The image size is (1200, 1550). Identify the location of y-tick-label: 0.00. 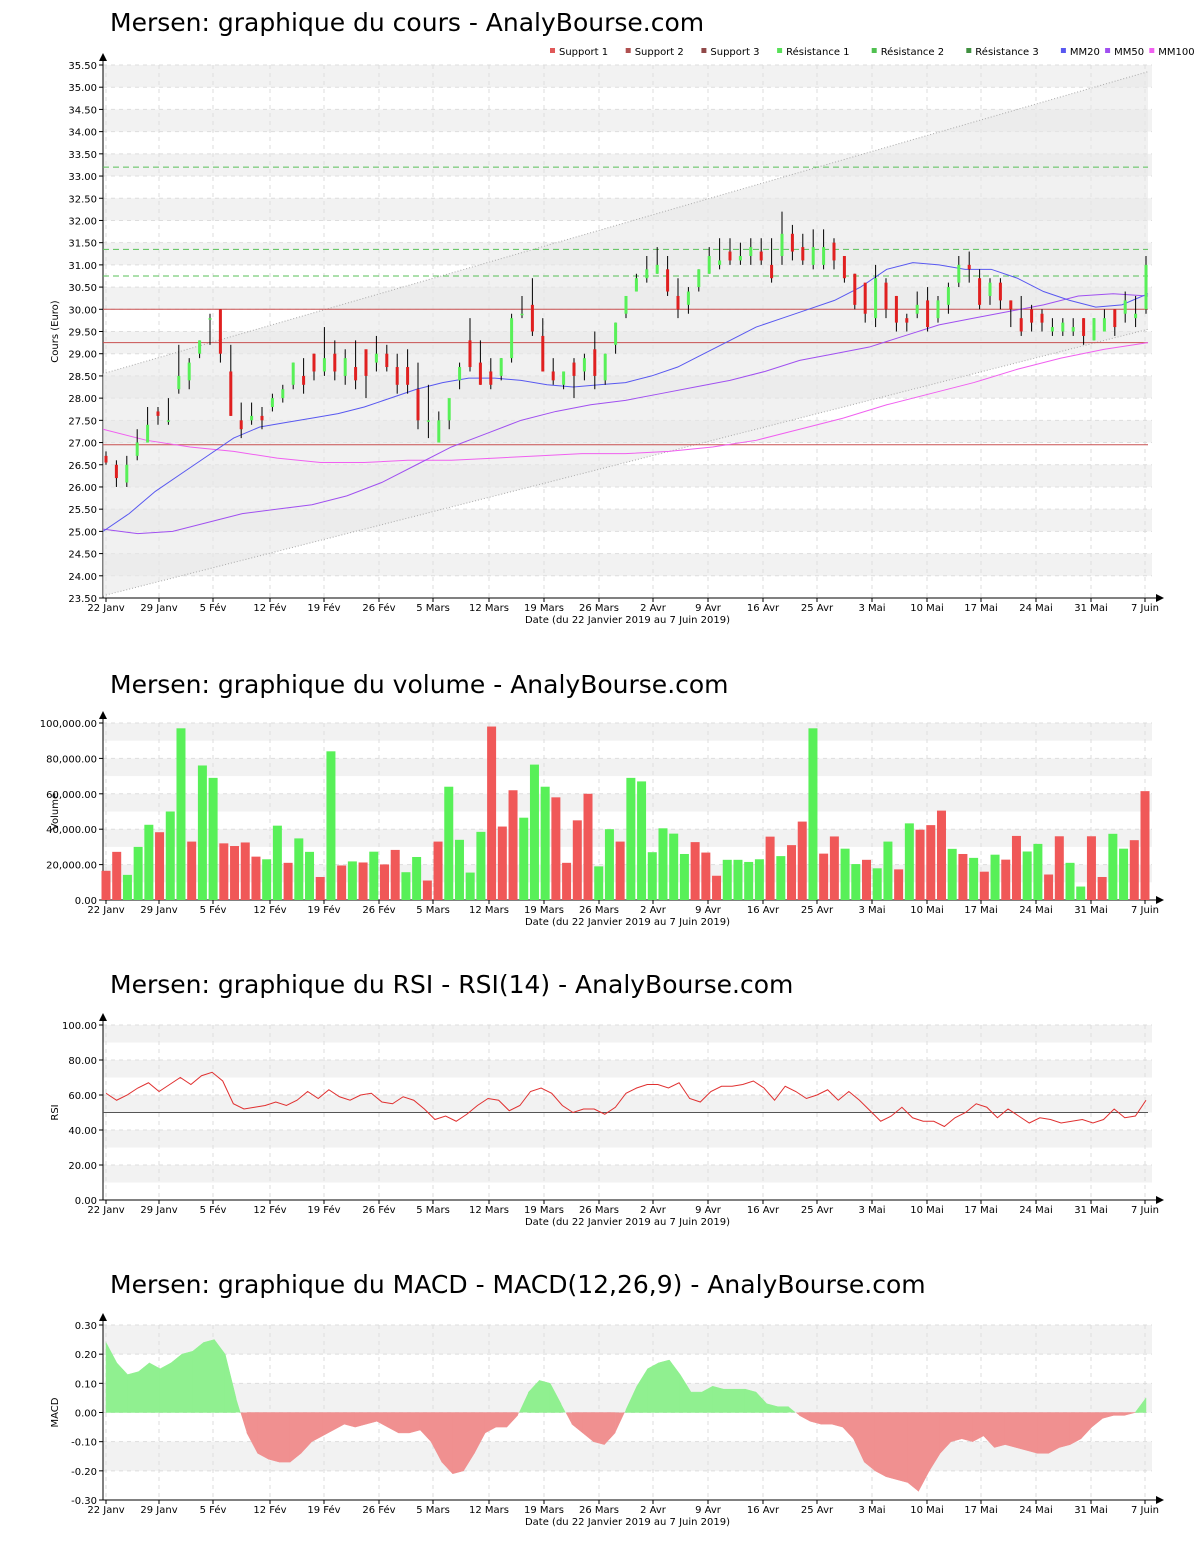
(86, 1414).